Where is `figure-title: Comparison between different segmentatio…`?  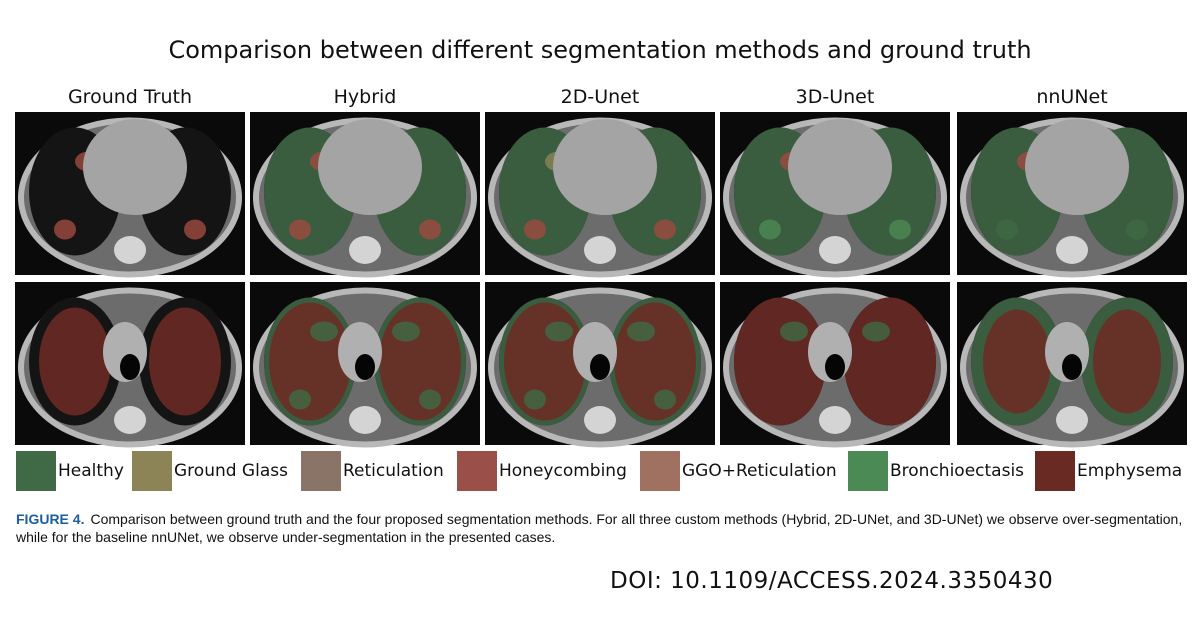 figure-title: Comparison between different segmentatio… is located at coordinates (600, 50).